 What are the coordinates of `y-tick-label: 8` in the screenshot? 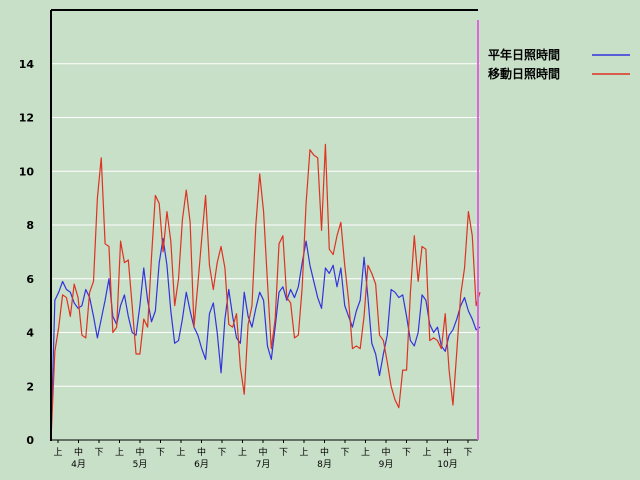 It's located at (30, 225).